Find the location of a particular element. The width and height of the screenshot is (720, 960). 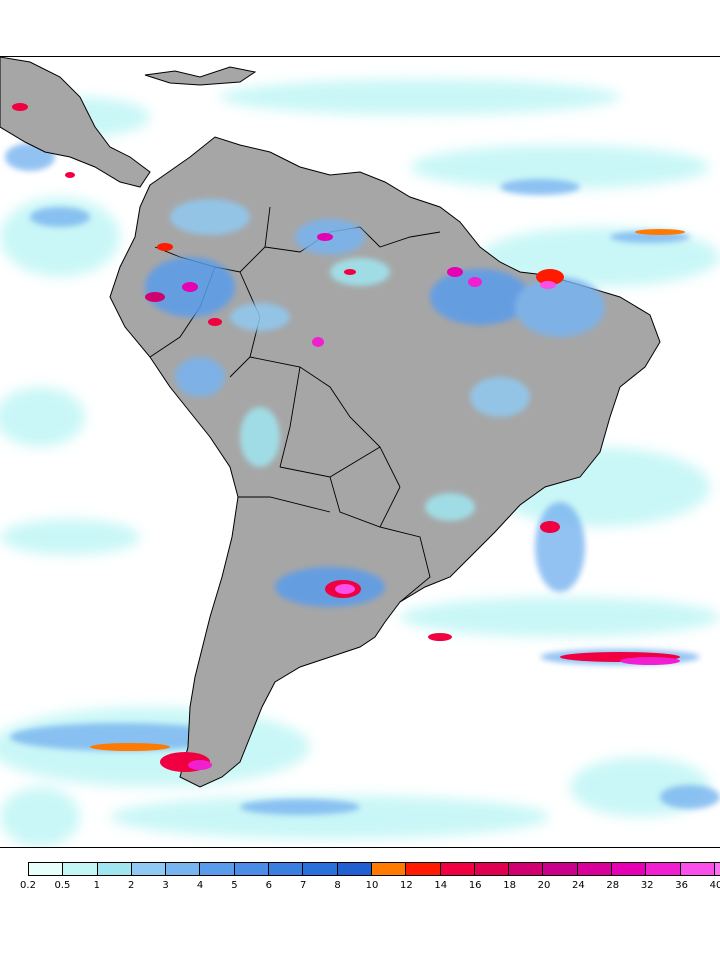

precip-legend: 0.2 0.5 1 2 3 4 5 6 7 8 10 12 14 16 18 20 24 28 32 36 40 is located at coordinates (370, 882).